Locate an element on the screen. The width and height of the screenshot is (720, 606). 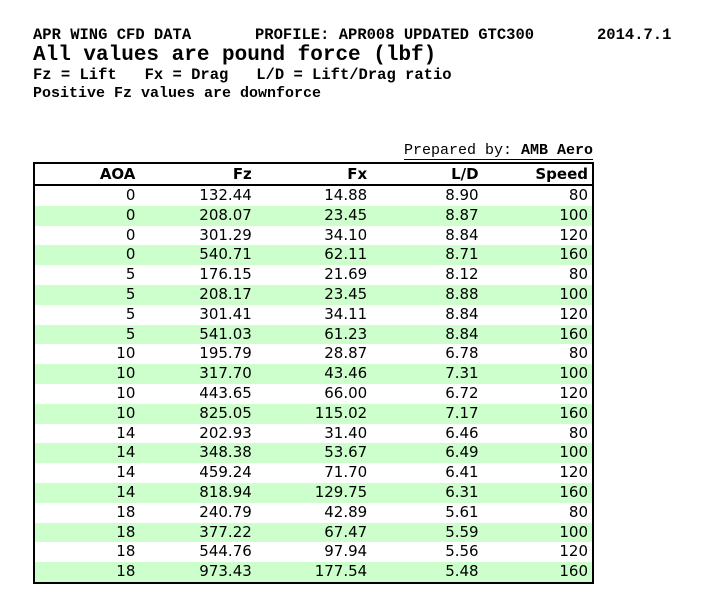
cell-fx: 34.10 is located at coordinates (346, 234).